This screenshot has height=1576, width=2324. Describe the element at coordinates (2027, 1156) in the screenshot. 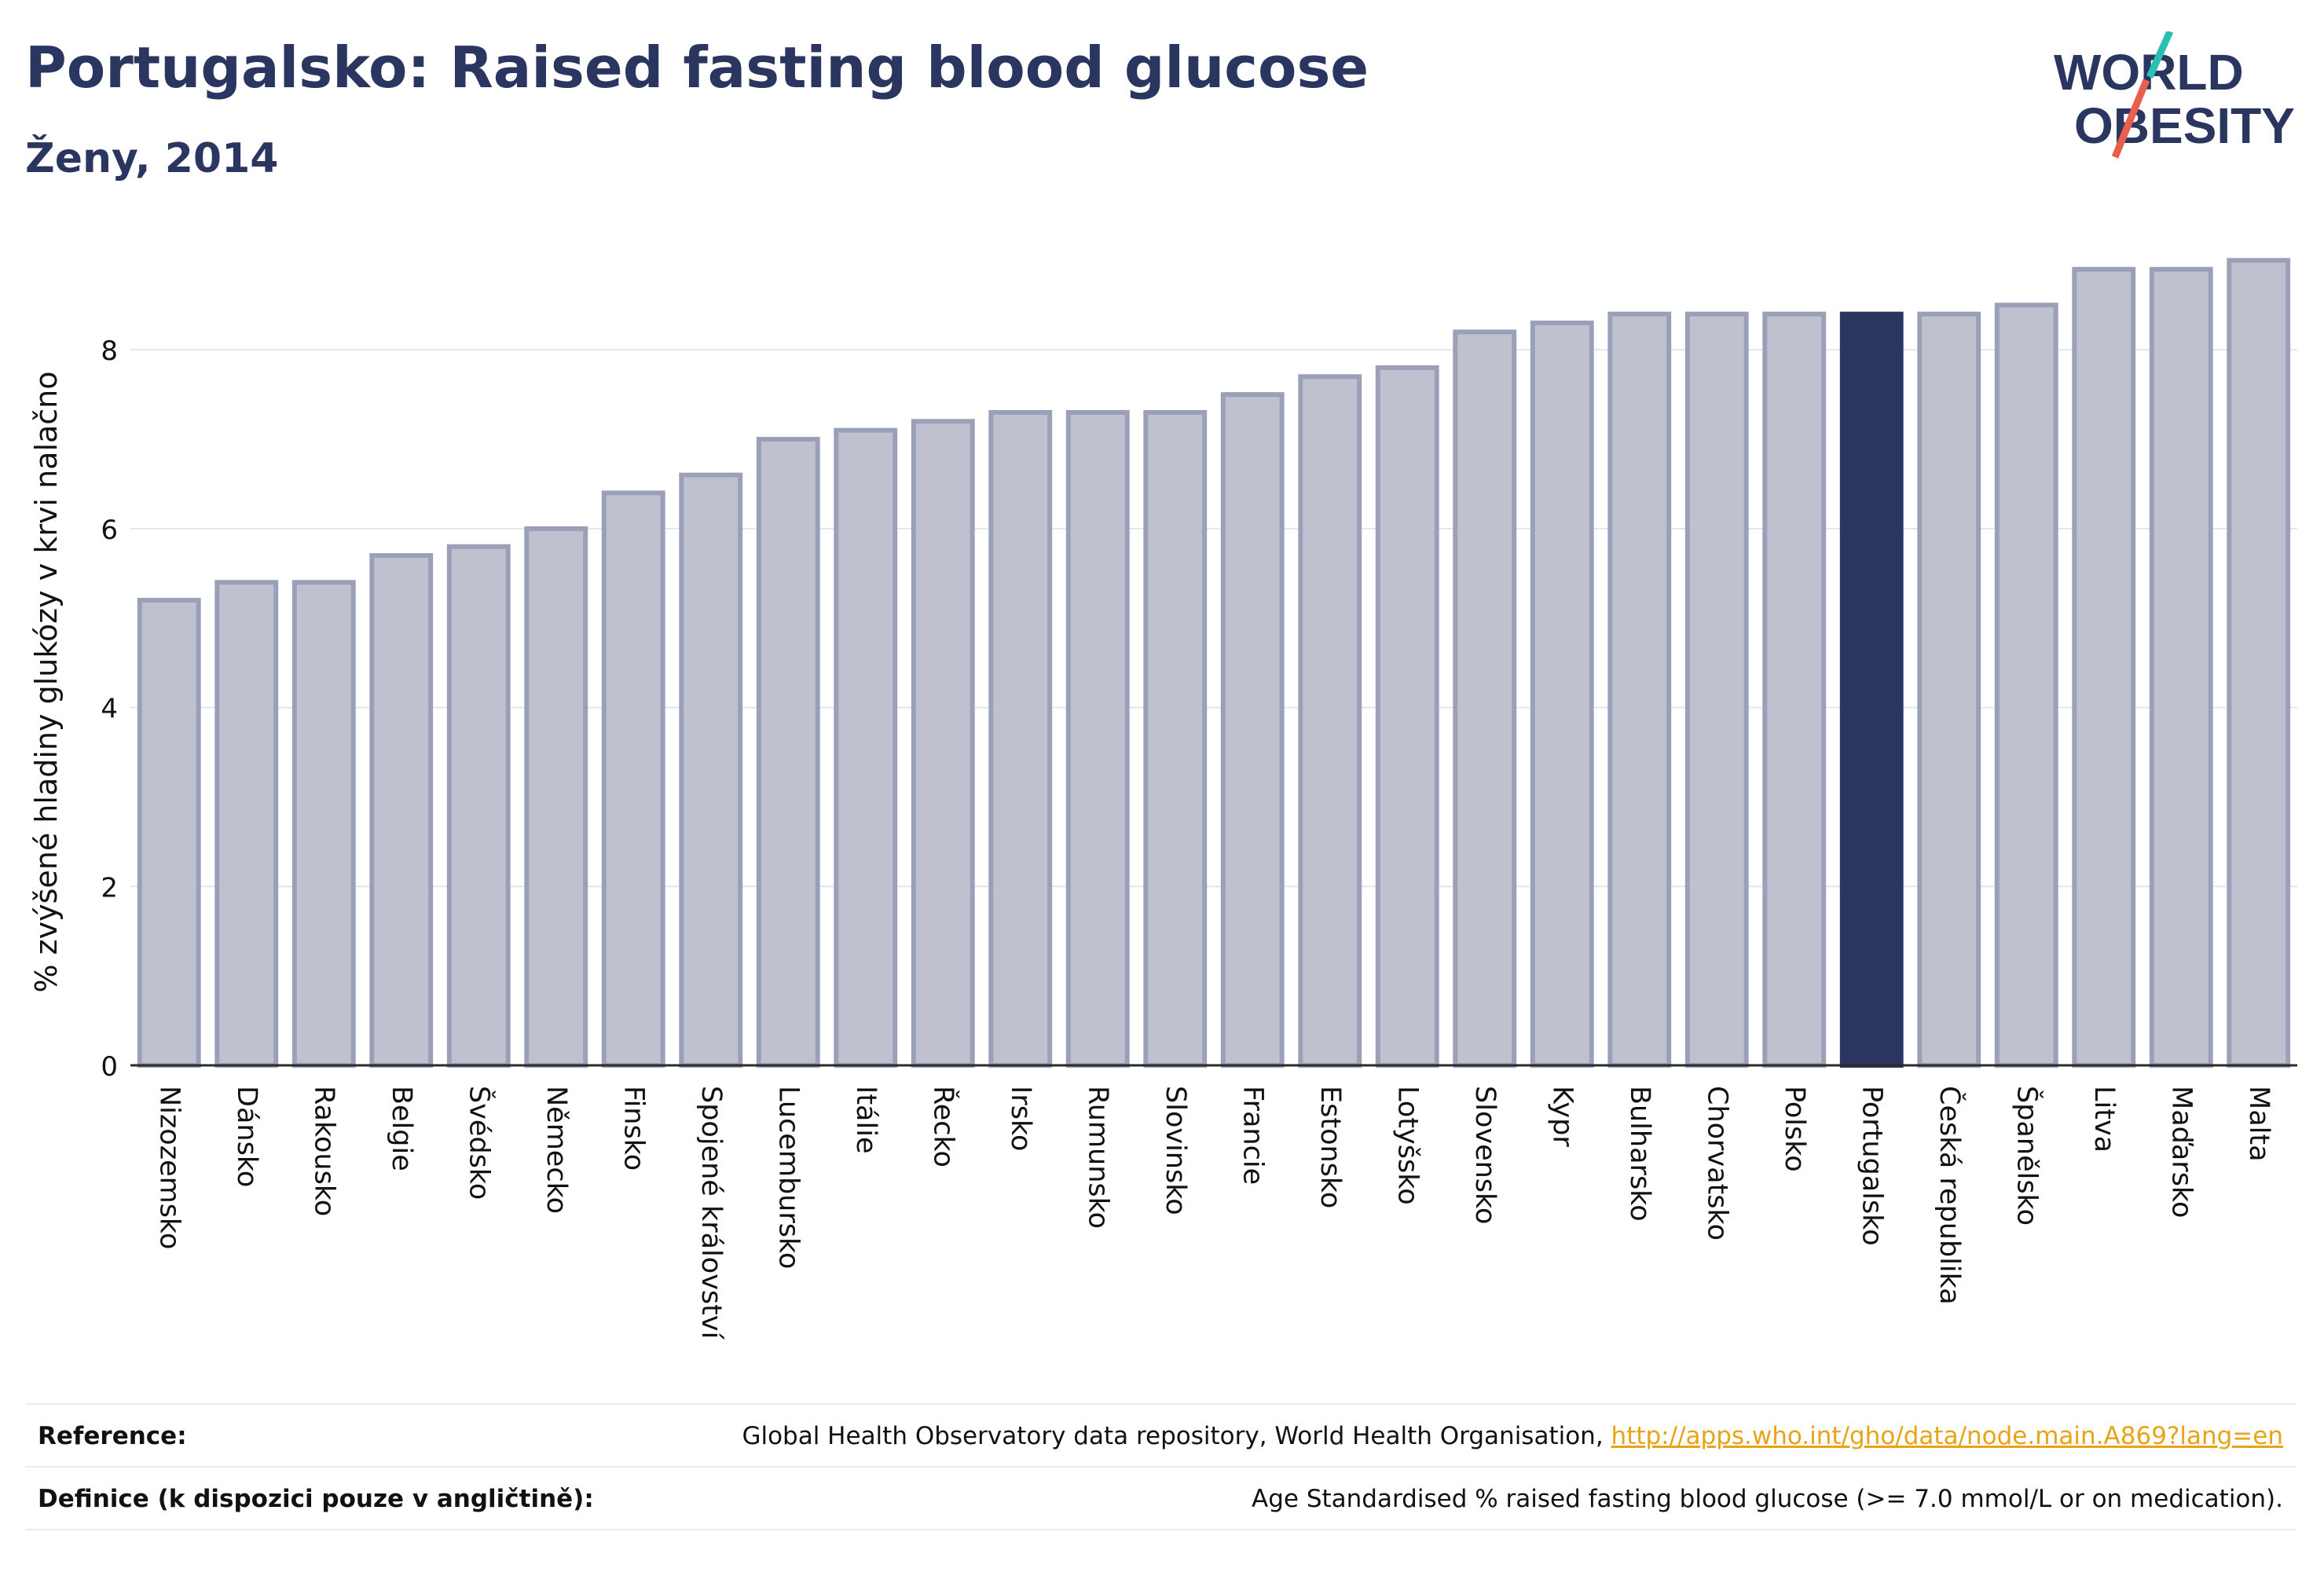

I see `x-tick-label: Španělsko` at that location.